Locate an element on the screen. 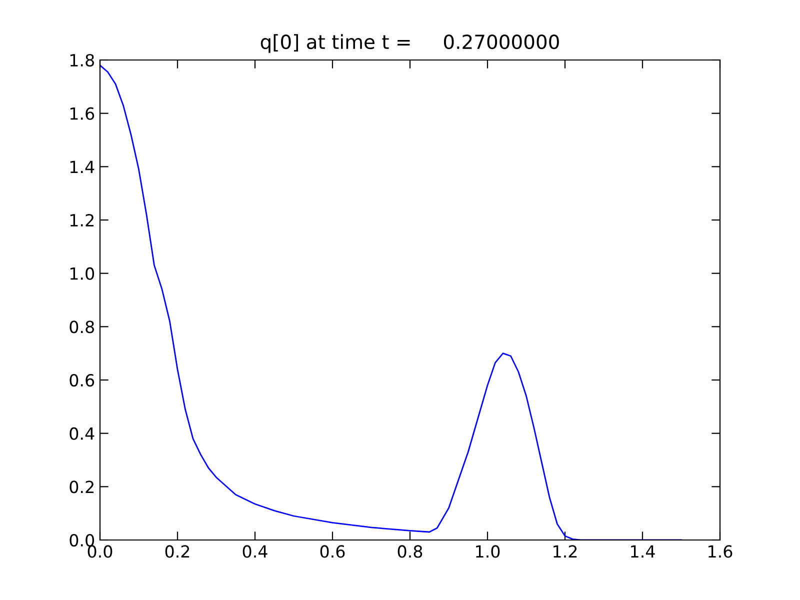 This screenshot has width=800, height=600. x-tick-label: 0.2 is located at coordinates (177, 551).